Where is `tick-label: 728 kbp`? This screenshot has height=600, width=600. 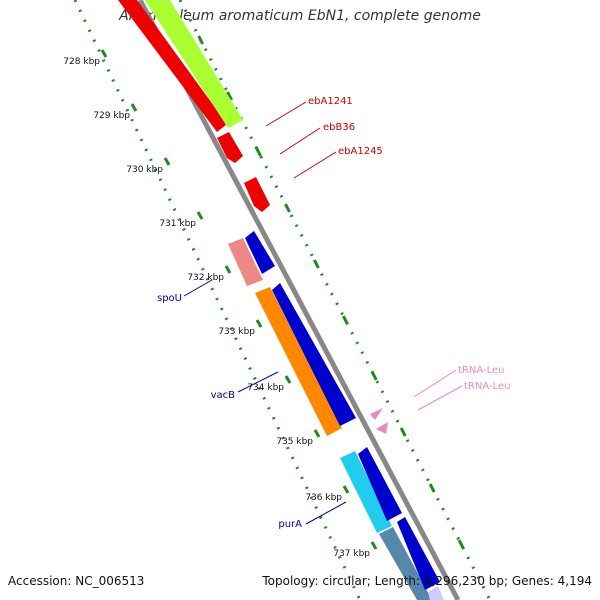
tick-label: 728 kbp is located at coordinates (81, 62).